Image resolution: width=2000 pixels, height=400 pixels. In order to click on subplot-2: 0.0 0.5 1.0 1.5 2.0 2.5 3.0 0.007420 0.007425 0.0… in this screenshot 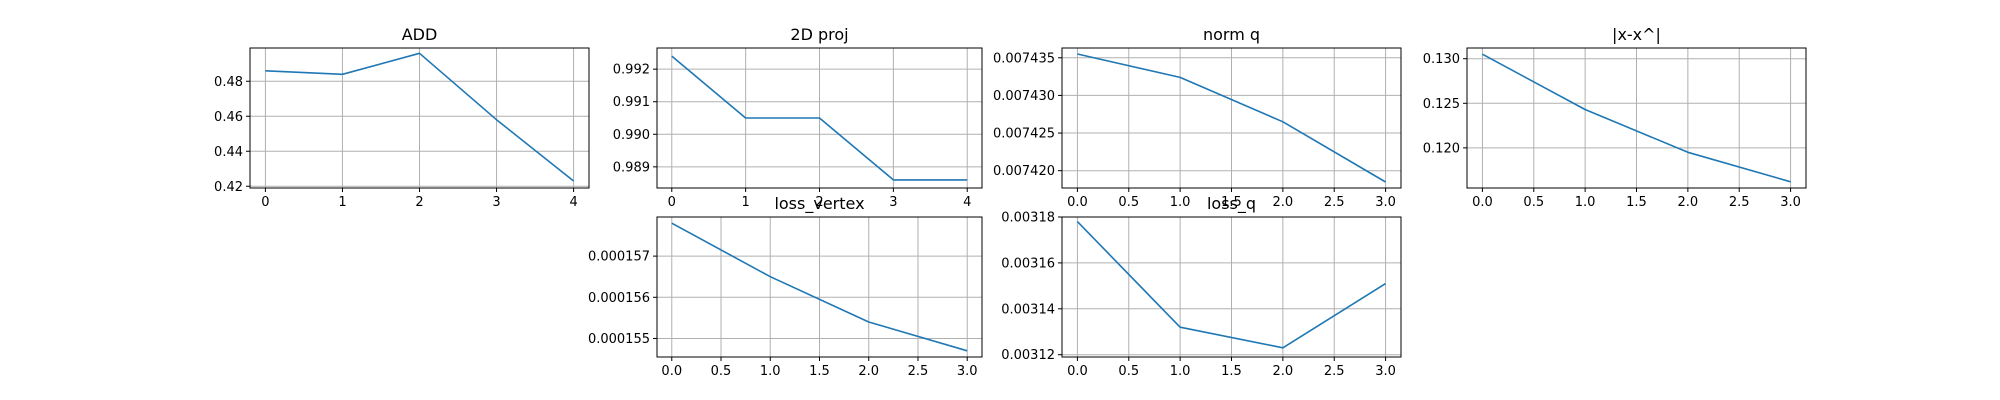, I will do `click(1197, 117)`.